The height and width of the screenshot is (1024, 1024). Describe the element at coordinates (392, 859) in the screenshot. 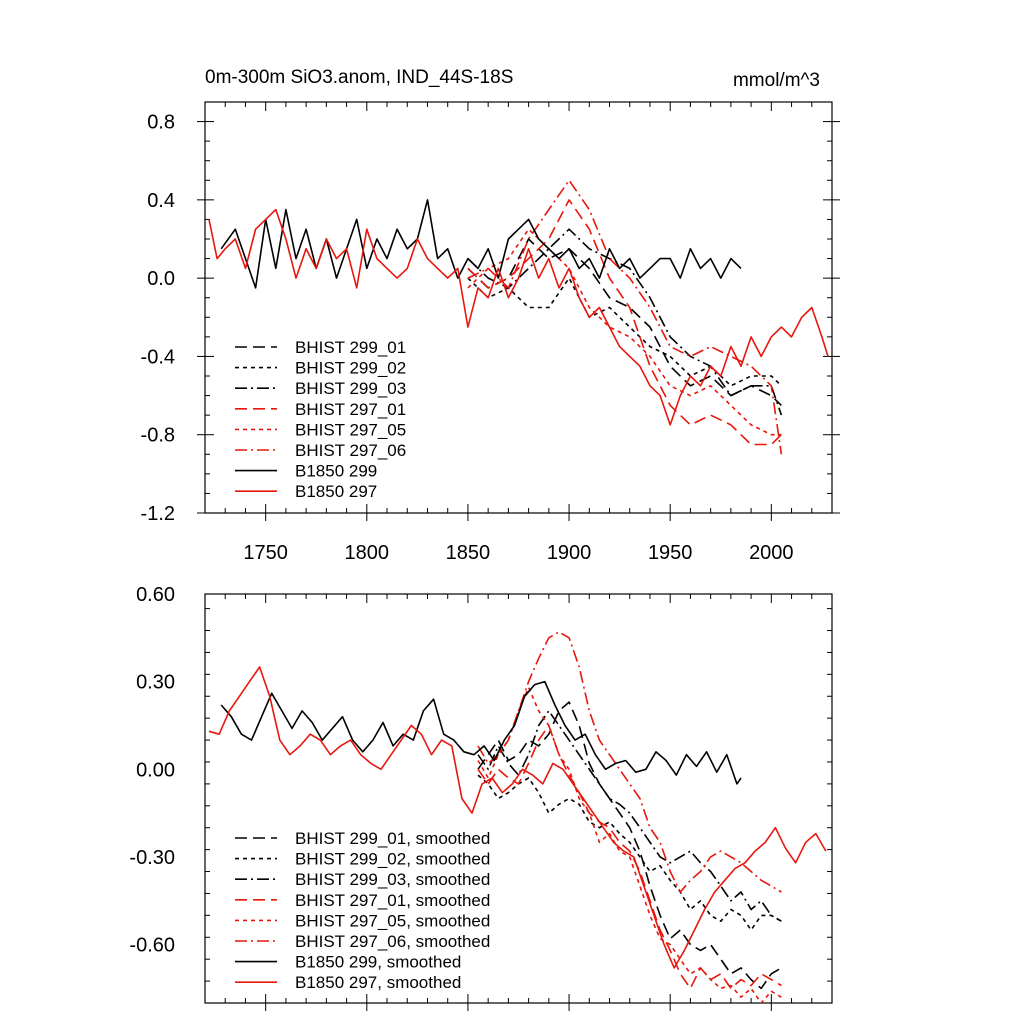

I see `bottom-legend-label: BHIST 299_02, smoothed` at that location.